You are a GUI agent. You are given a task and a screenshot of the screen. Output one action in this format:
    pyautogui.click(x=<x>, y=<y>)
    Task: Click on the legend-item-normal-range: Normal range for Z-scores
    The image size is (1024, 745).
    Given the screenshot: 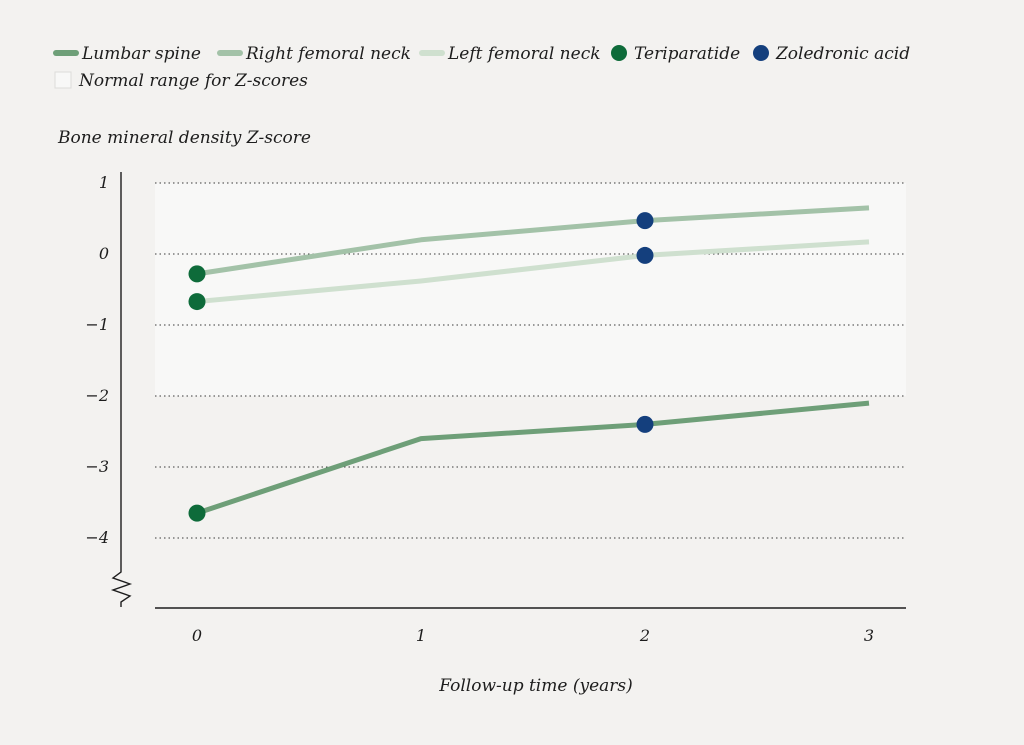 What is the action you would take?
    pyautogui.click(x=181, y=81)
    